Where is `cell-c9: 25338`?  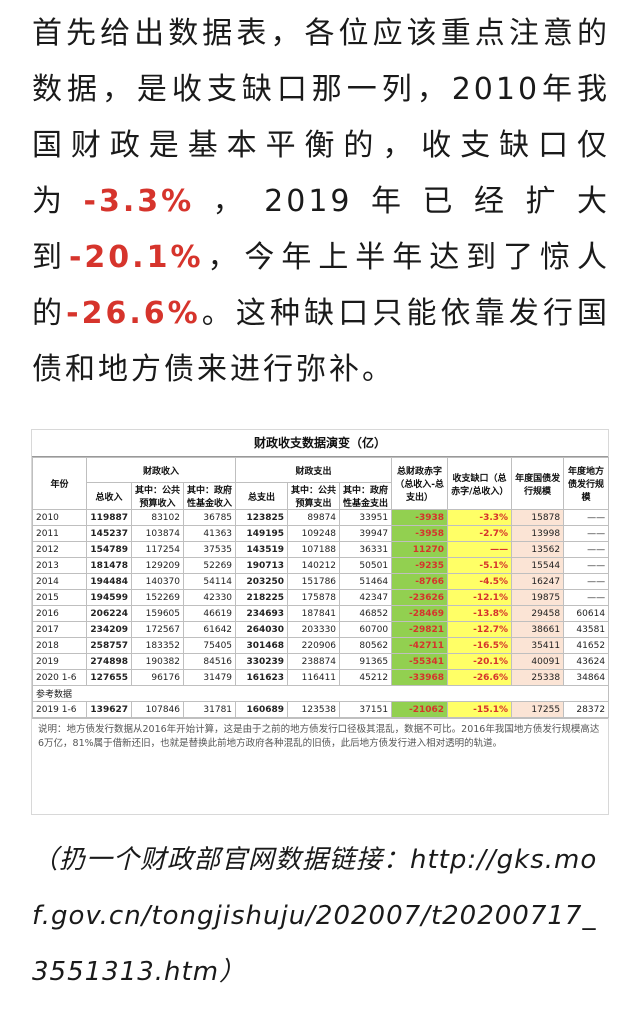
cell-c9: 25338 is located at coordinates (538, 677).